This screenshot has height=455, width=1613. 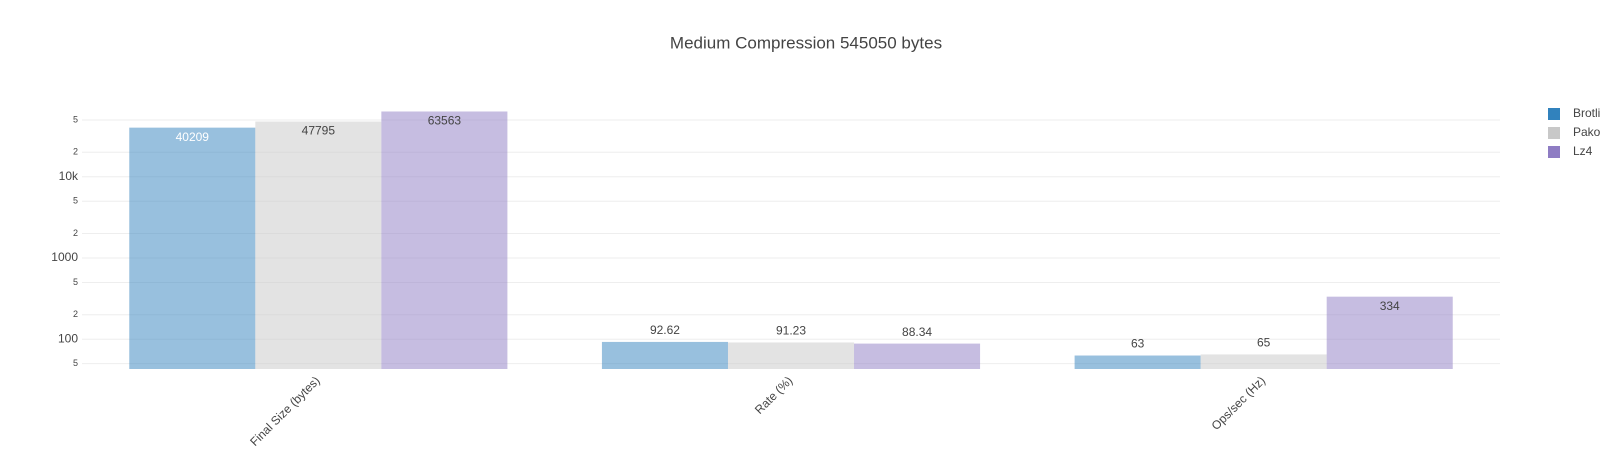 I want to click on value-label: 88.34, so click(x=917, y=332).